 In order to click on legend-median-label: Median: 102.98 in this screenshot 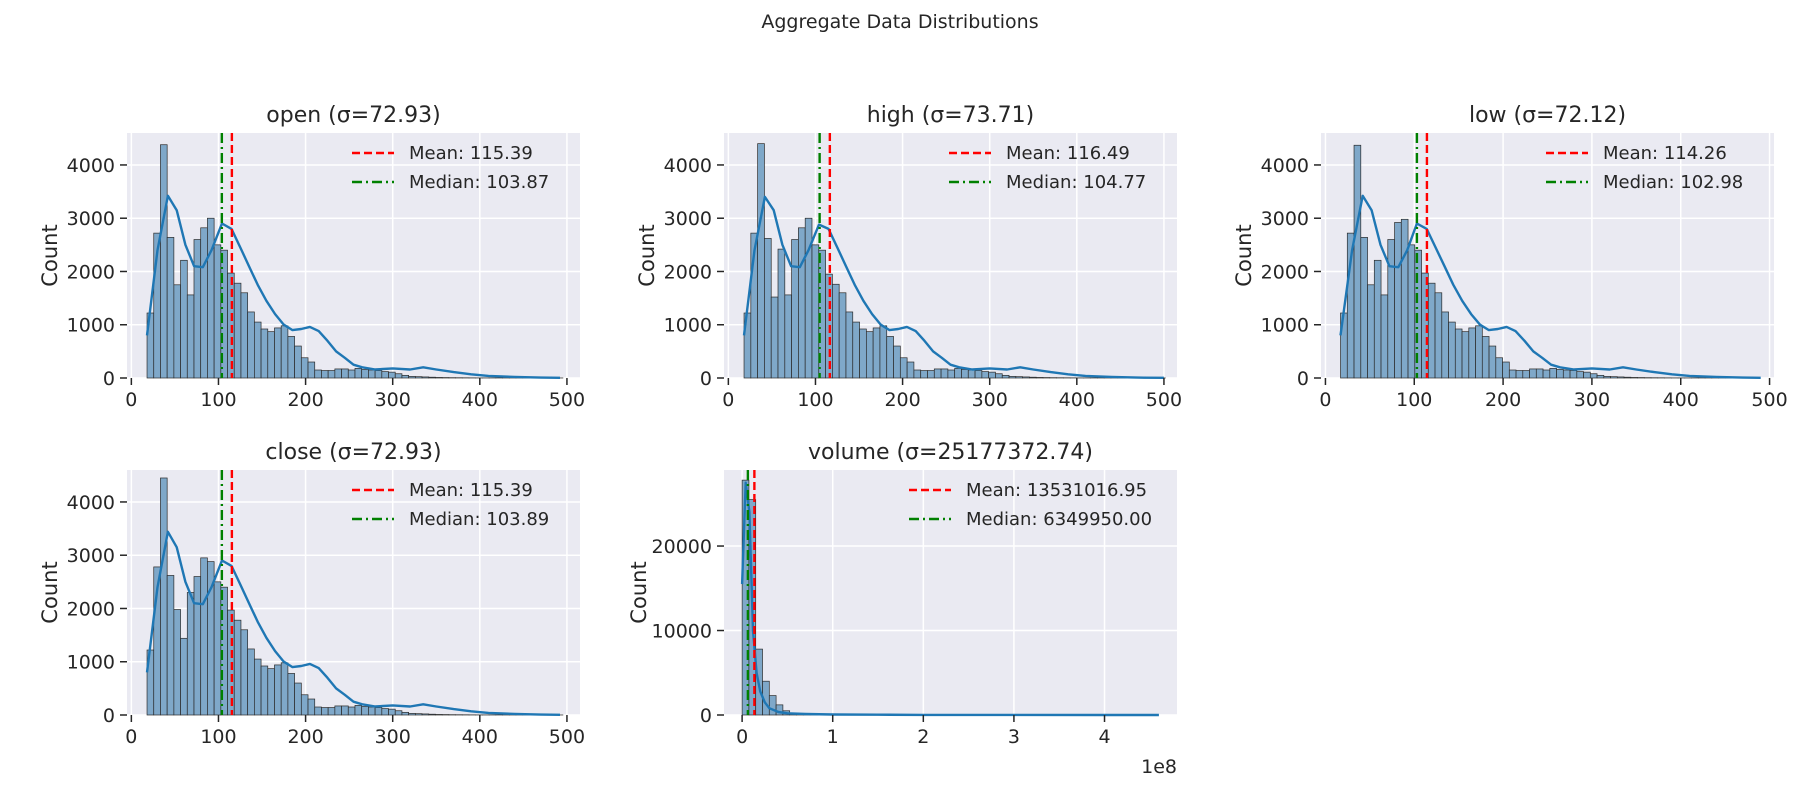, I will do `click(1673, 182)`.